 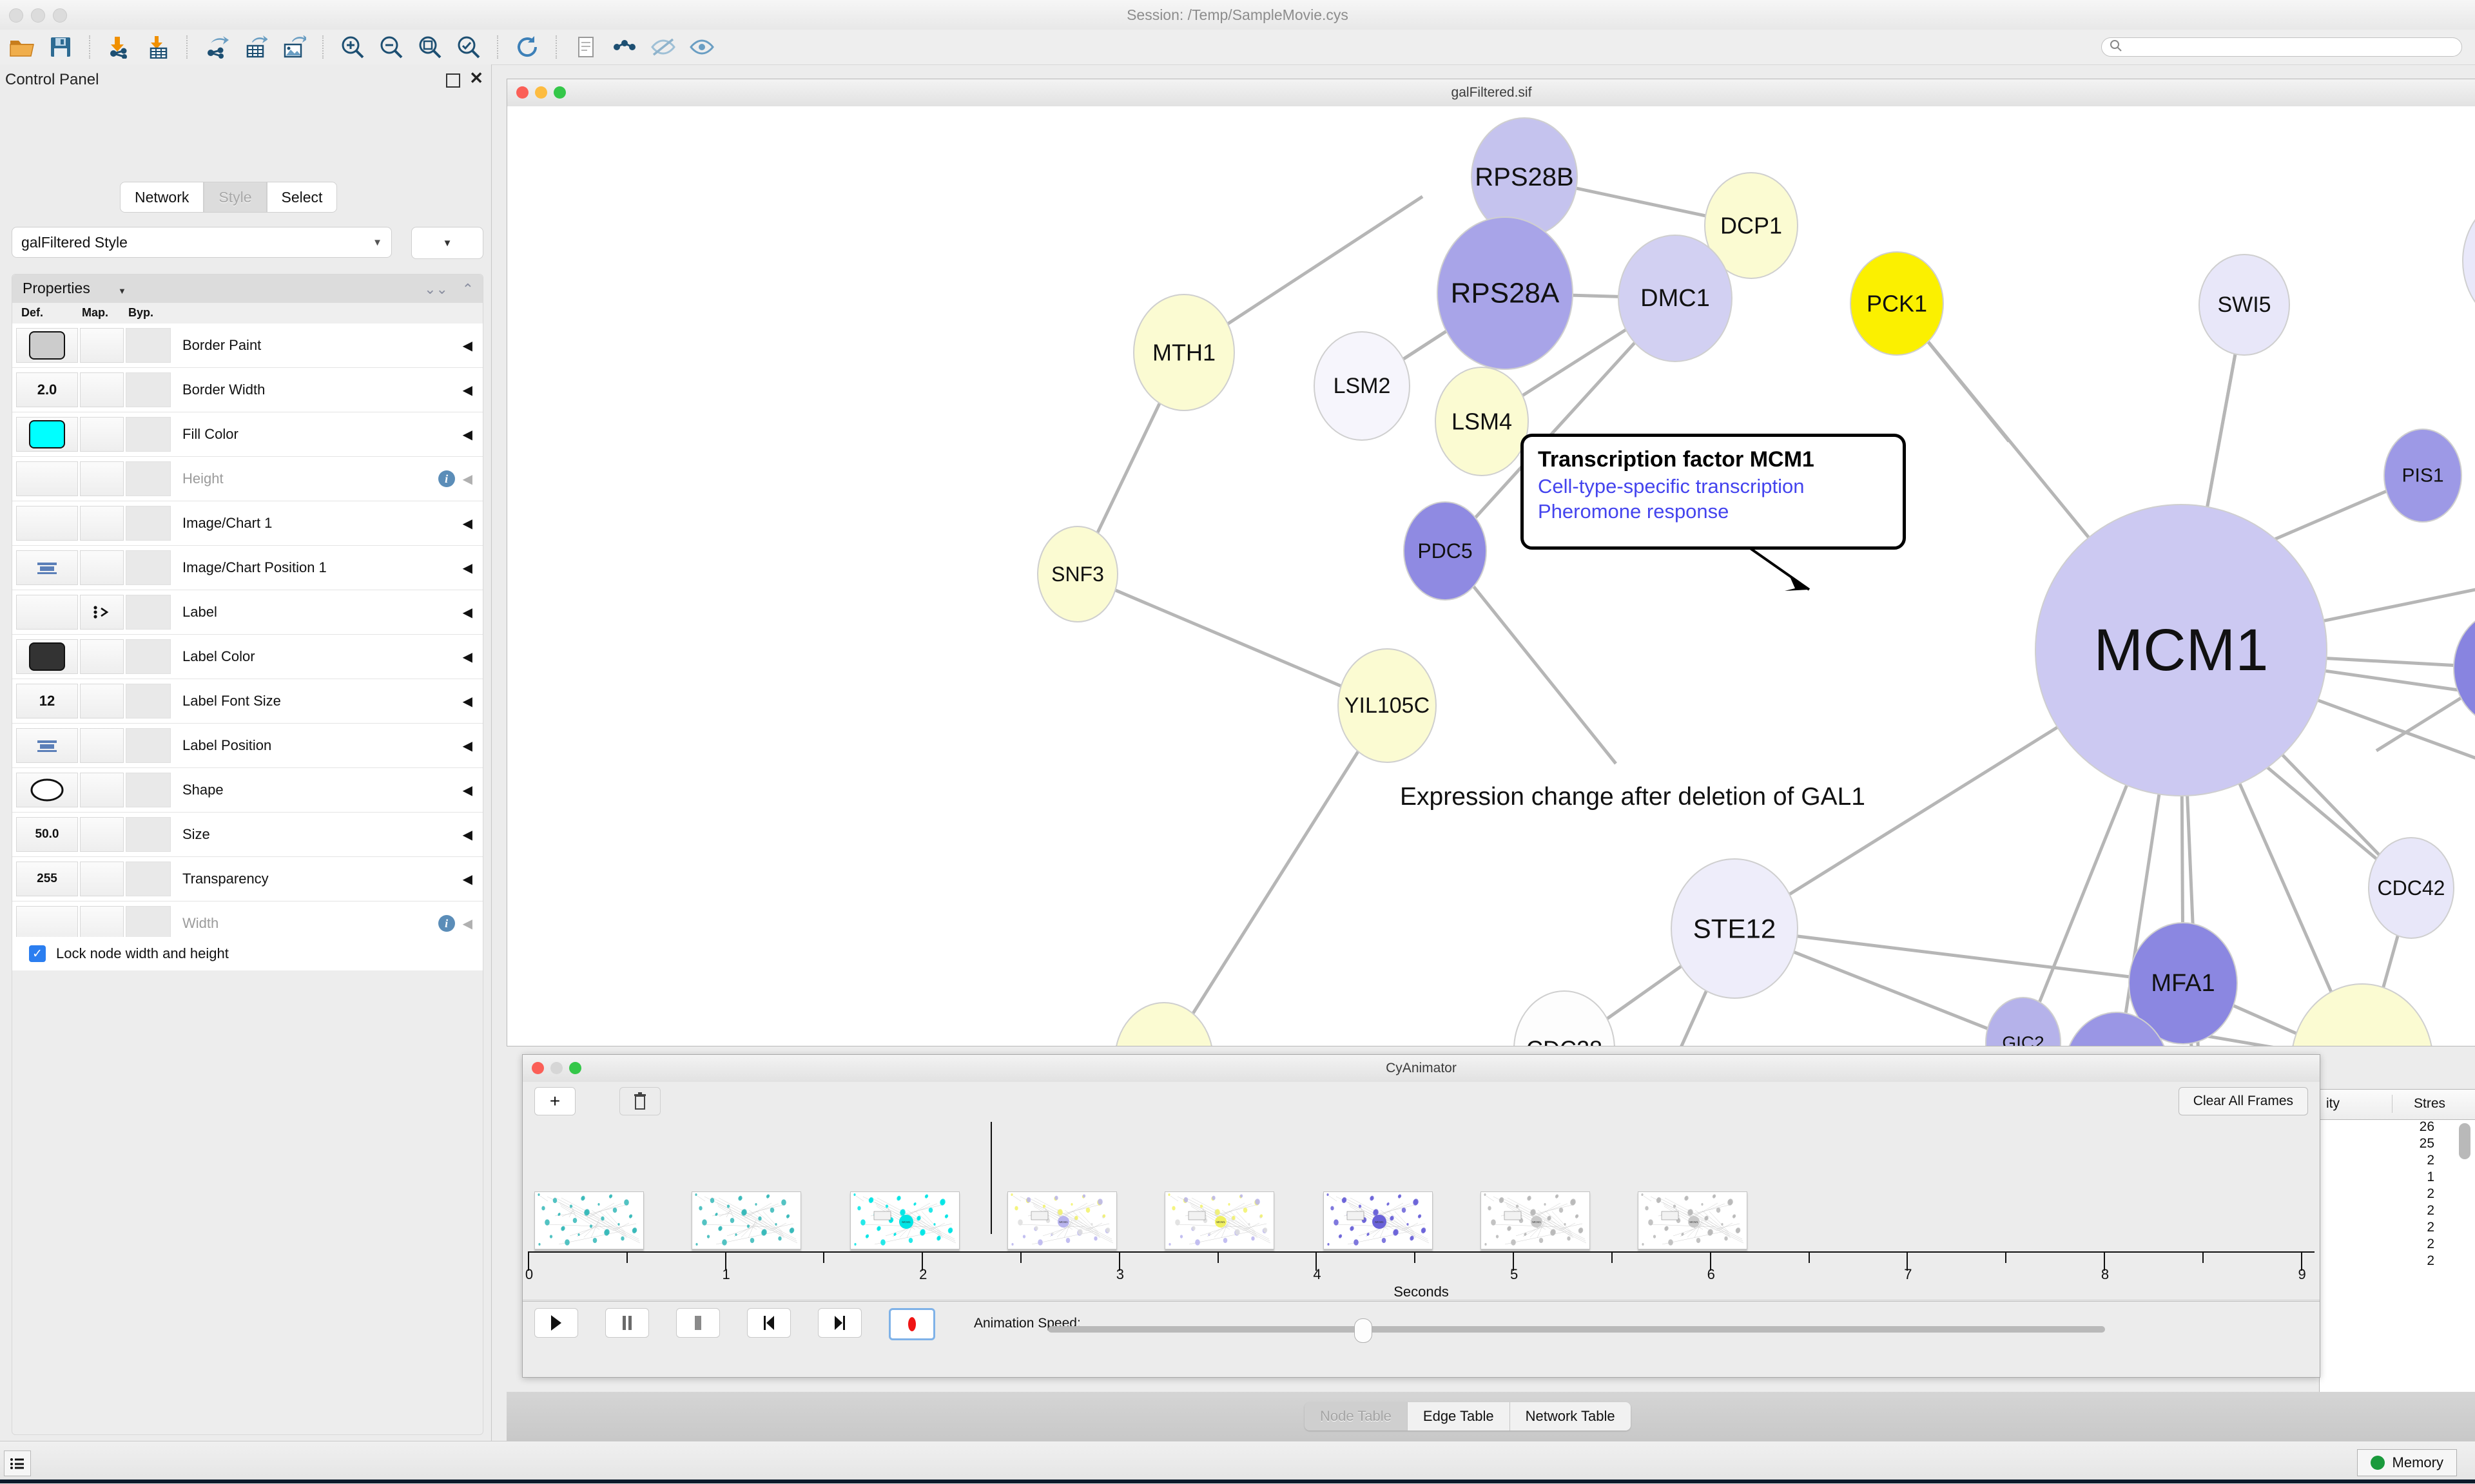 What do you see at coordinates (37, 953) in the screenshot?
I see `lock-node-size-checkbox: ✓` at bounding box center [37, 953].